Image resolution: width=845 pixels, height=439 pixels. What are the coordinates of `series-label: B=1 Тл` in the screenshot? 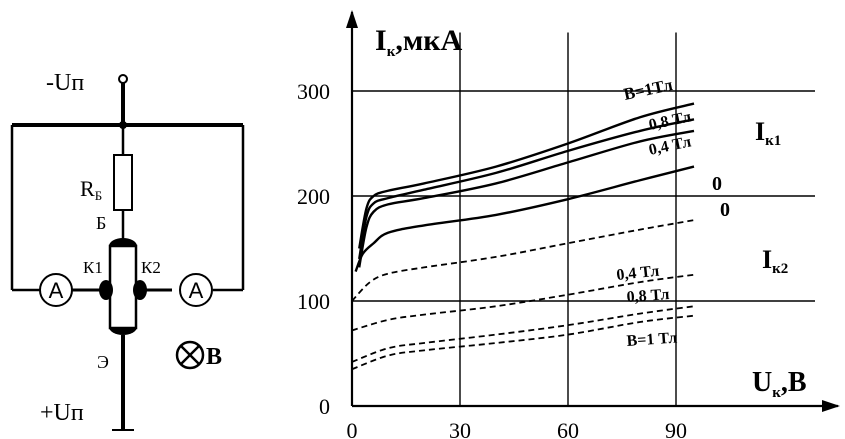 It's located at (652, 339).